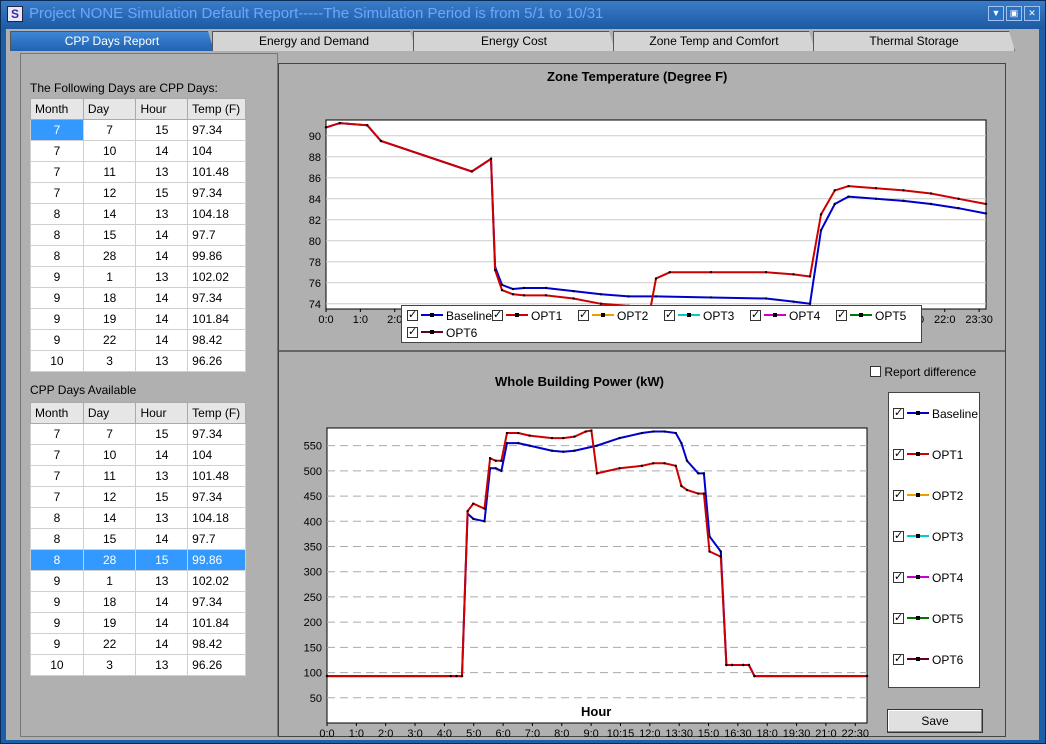 The width and height of the screenshot is (1046, 744). What do you see at coordinates (216, 413) in the screenshot?
I see `col-temp: Temp (F)` at bounding box center [216, 413].